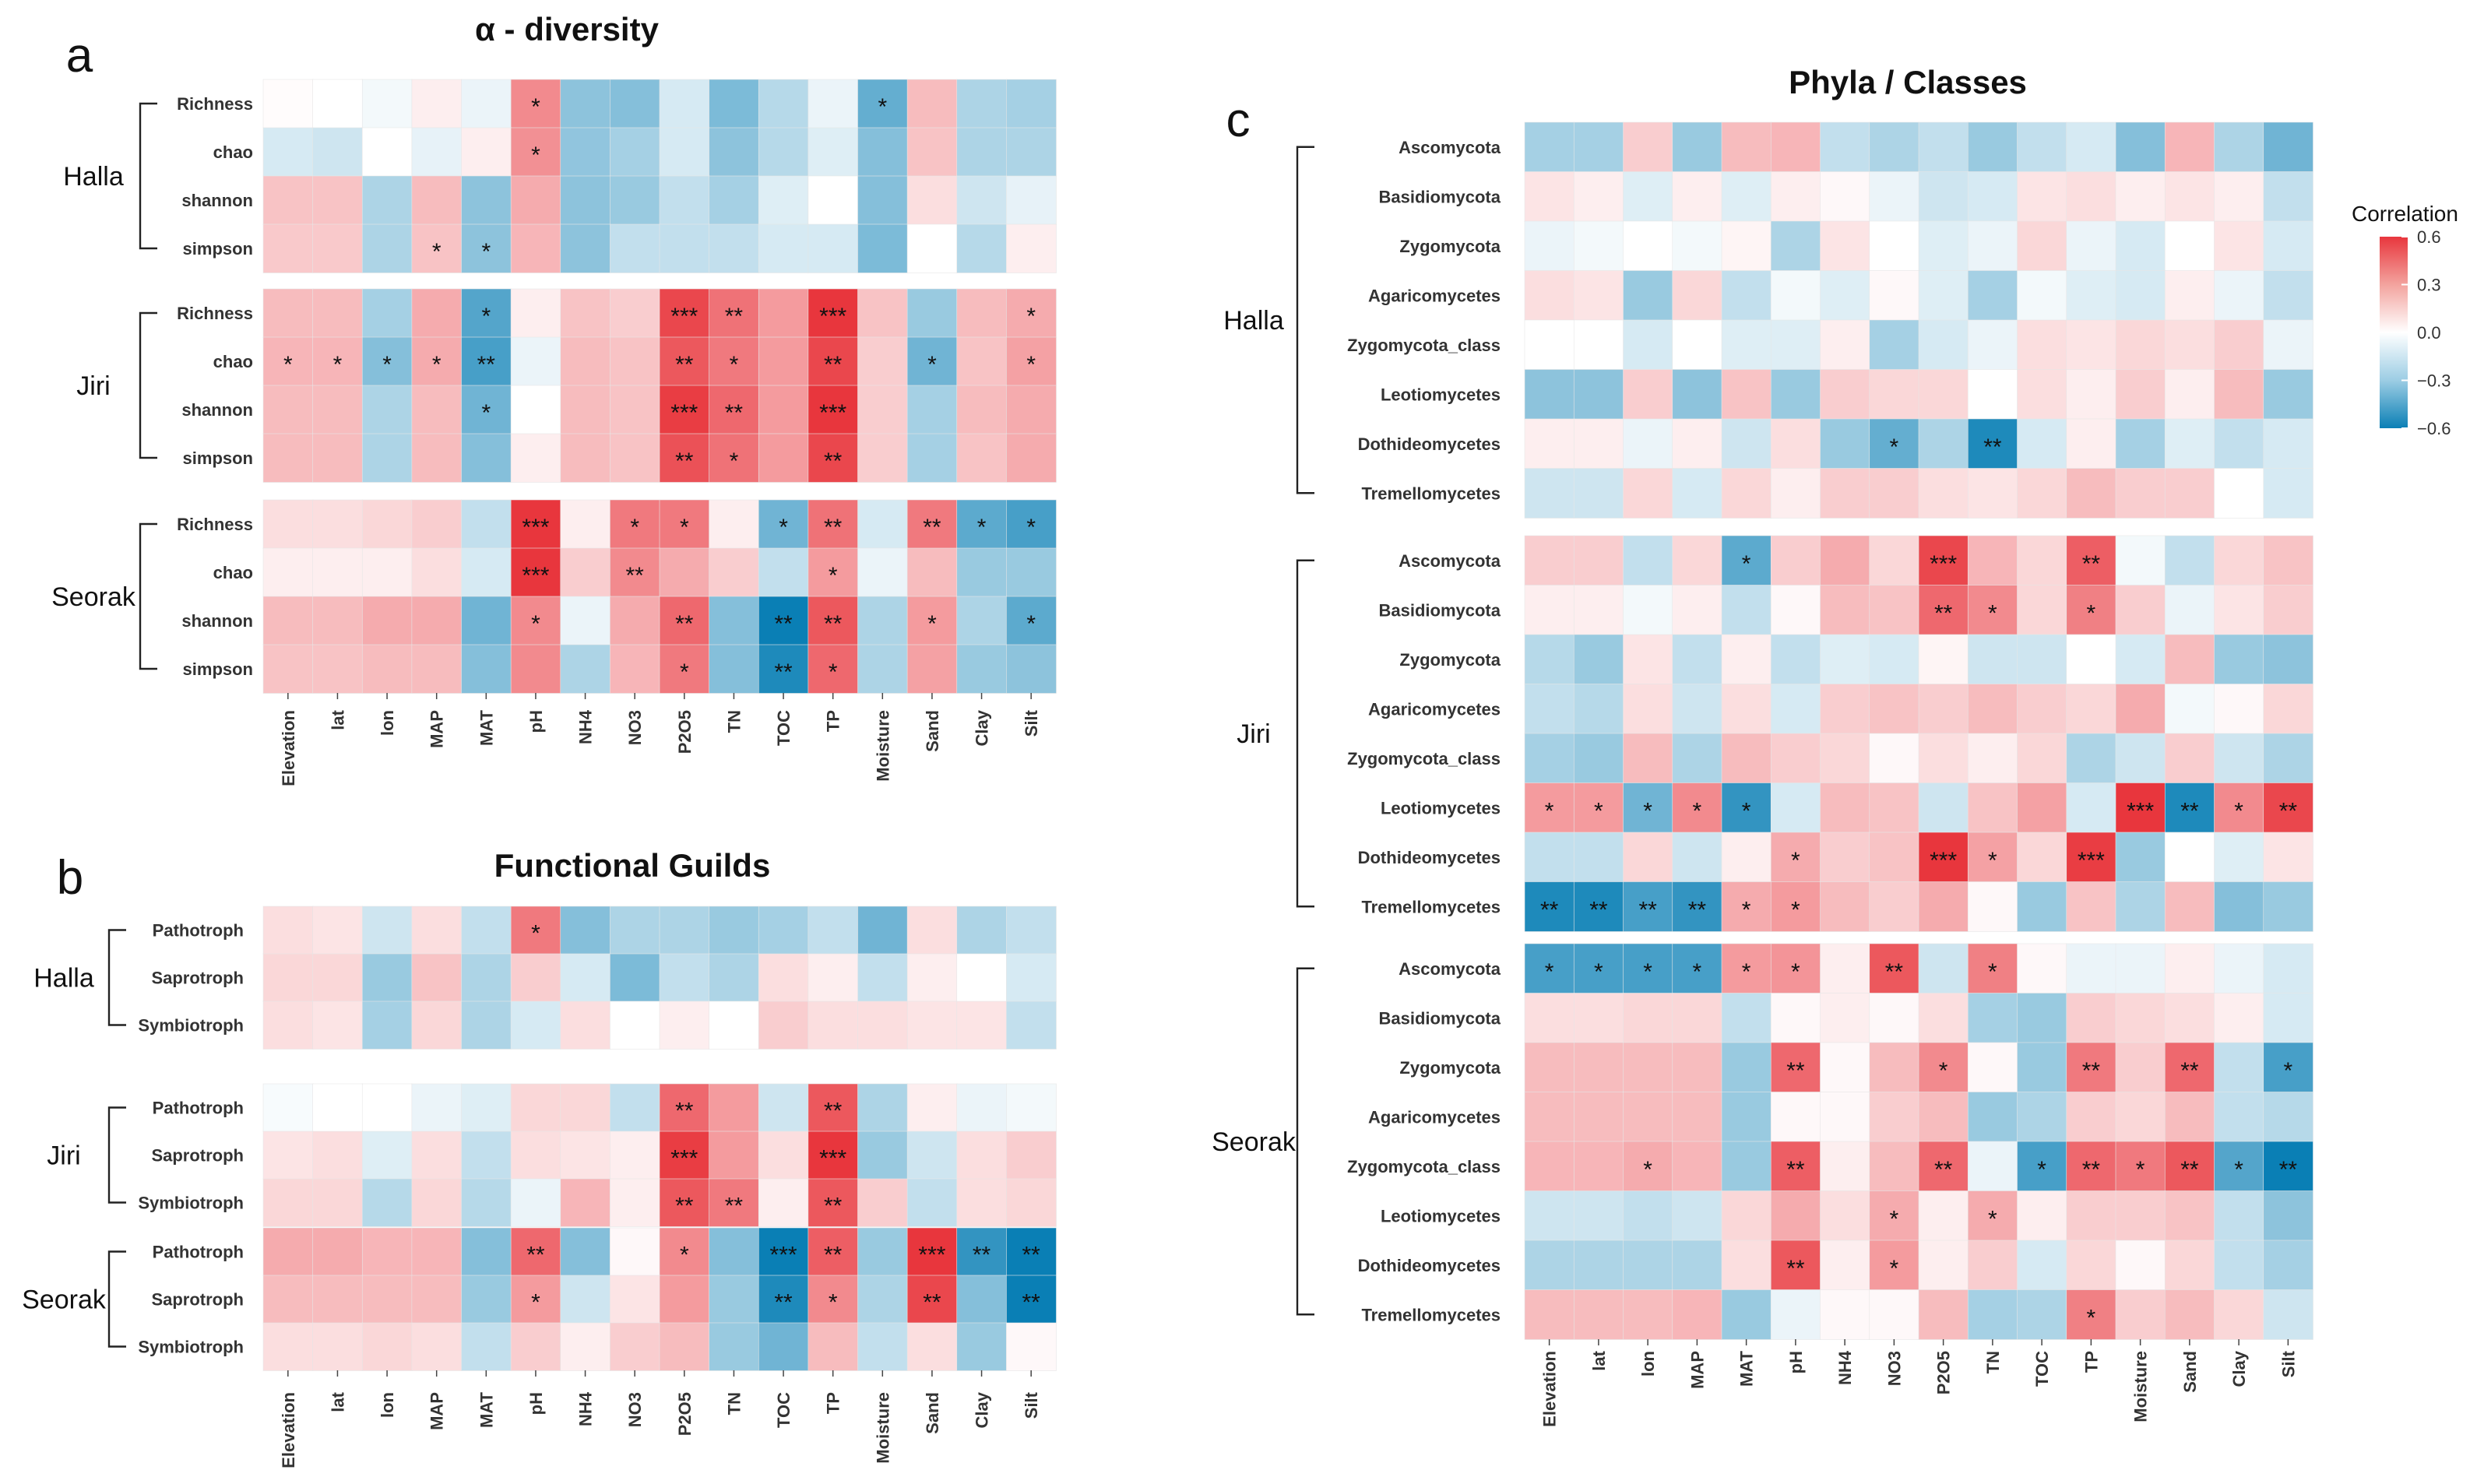  Describe the element at coordinates (191, 1347) in the screenshot. I see `row-label: Symbiotroph` at that location.